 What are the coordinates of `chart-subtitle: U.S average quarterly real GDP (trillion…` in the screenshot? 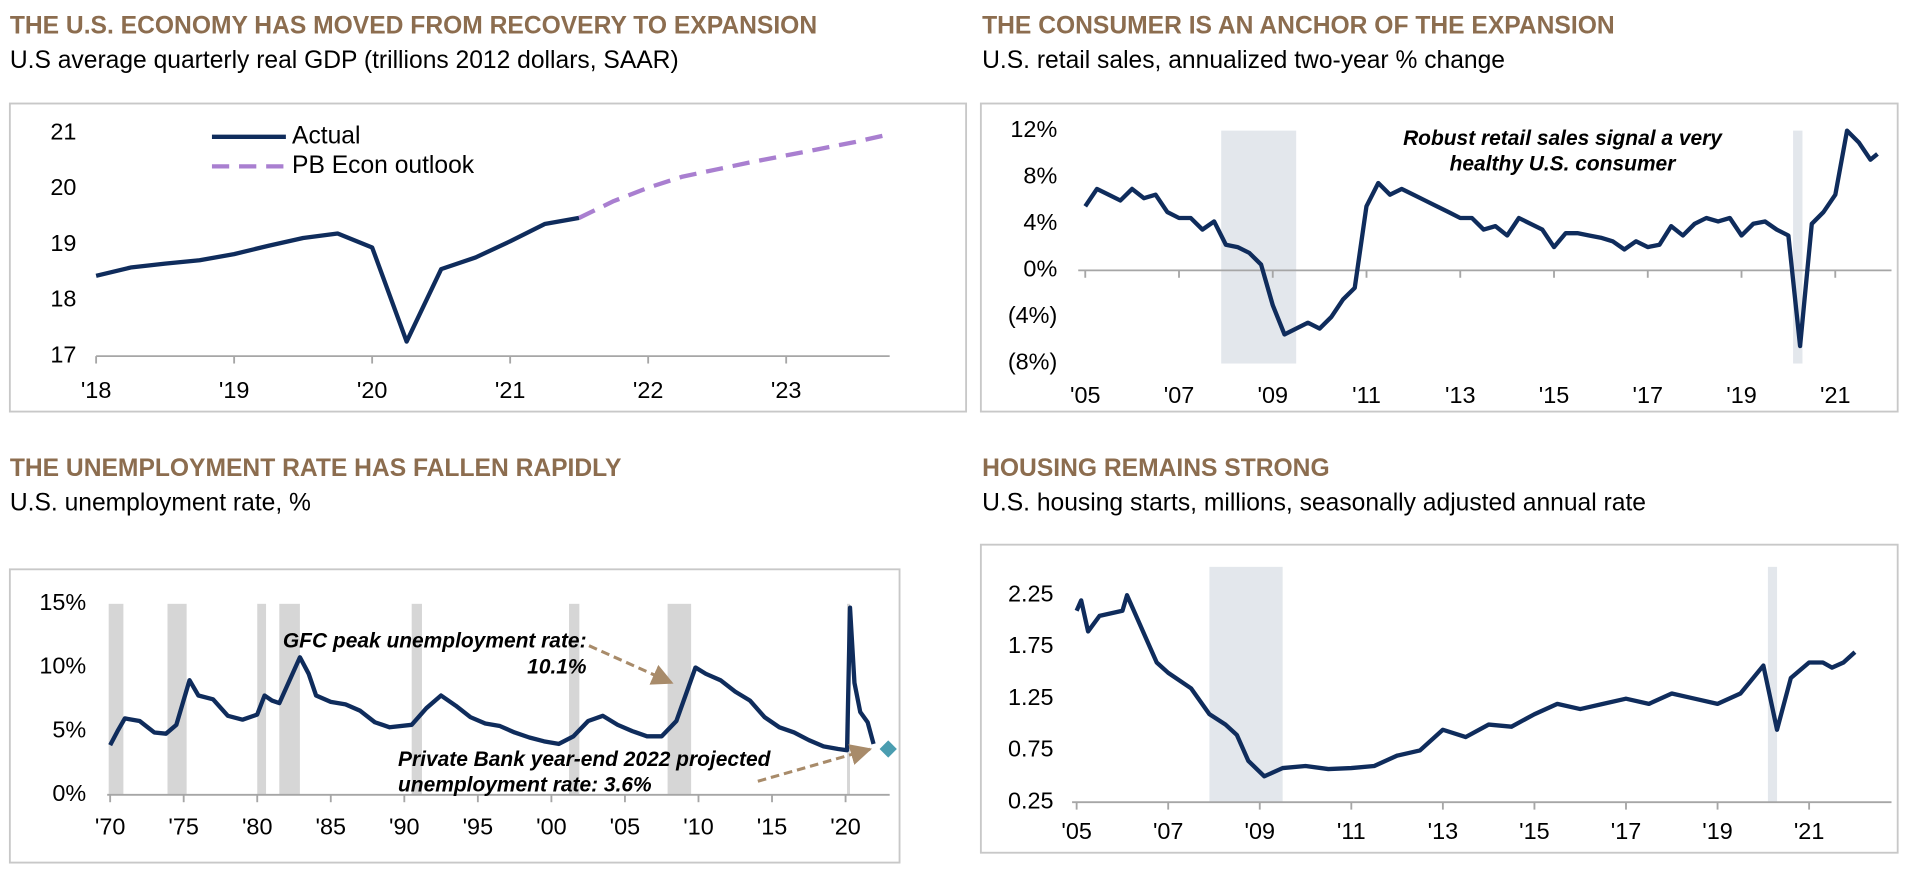 It's located at (344, 60).